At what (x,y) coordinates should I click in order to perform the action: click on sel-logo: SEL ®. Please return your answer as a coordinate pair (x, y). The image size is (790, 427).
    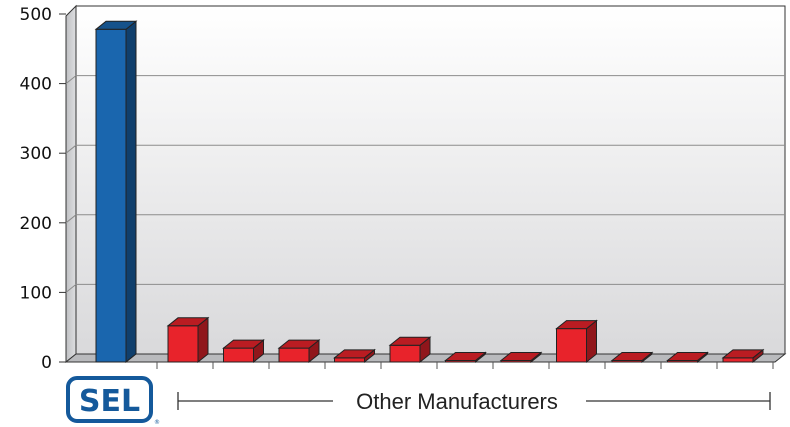
    Looking at the image, I should click on (113, 401).